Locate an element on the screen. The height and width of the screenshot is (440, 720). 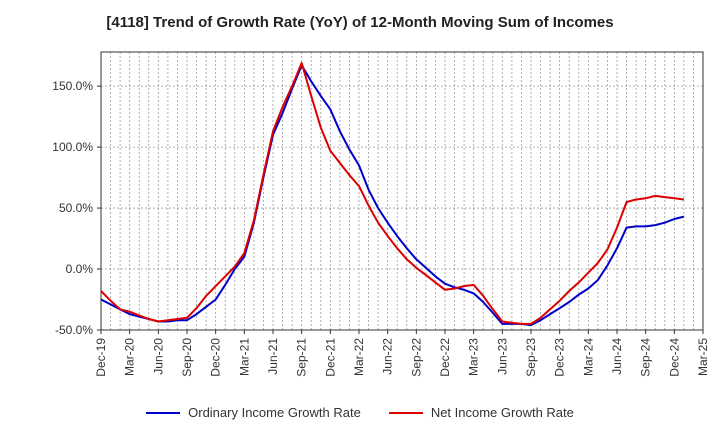
x-tick-label: Sep-20 is located at coordinates (187, 357).